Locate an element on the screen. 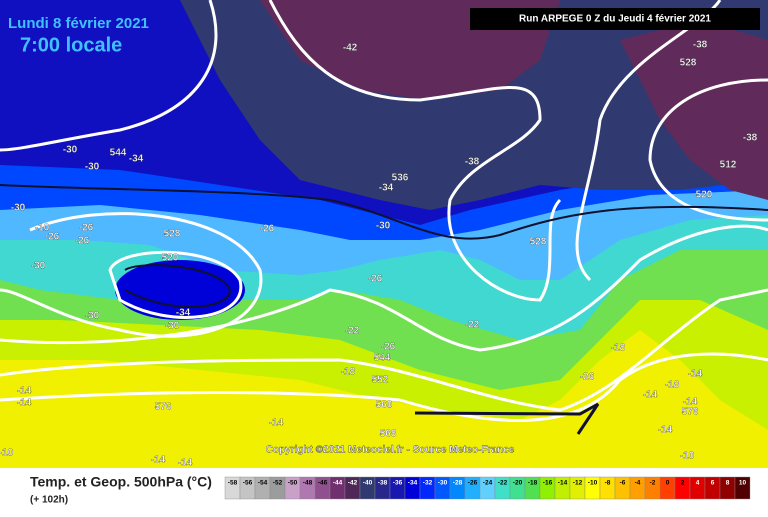 Image resolution: width=768 pixels, height=517 pixels. scale-label: -56 is located at coordinates (248, 483).